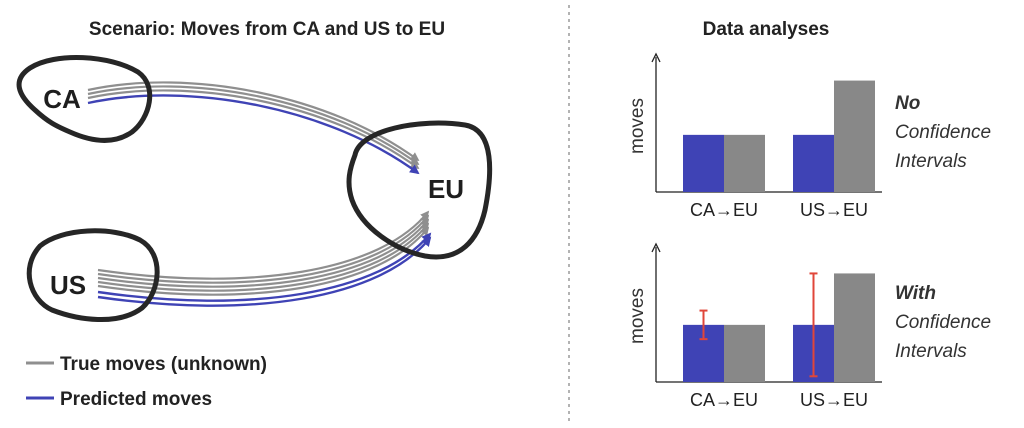 Image resolution: width=1024 pixels, height=428 pixels. I want to click on chart-with-ci-y-label: moves, so click(637, 316).